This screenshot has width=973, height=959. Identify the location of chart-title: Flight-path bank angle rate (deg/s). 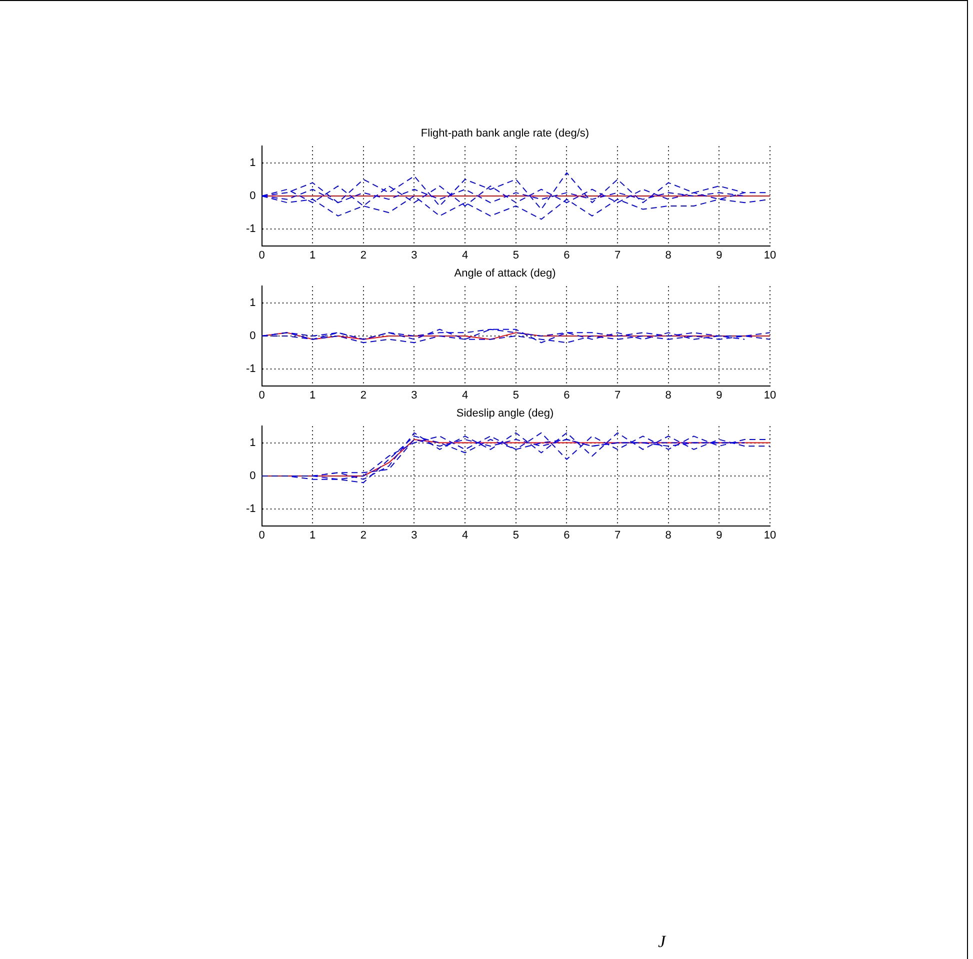
(505, 134).